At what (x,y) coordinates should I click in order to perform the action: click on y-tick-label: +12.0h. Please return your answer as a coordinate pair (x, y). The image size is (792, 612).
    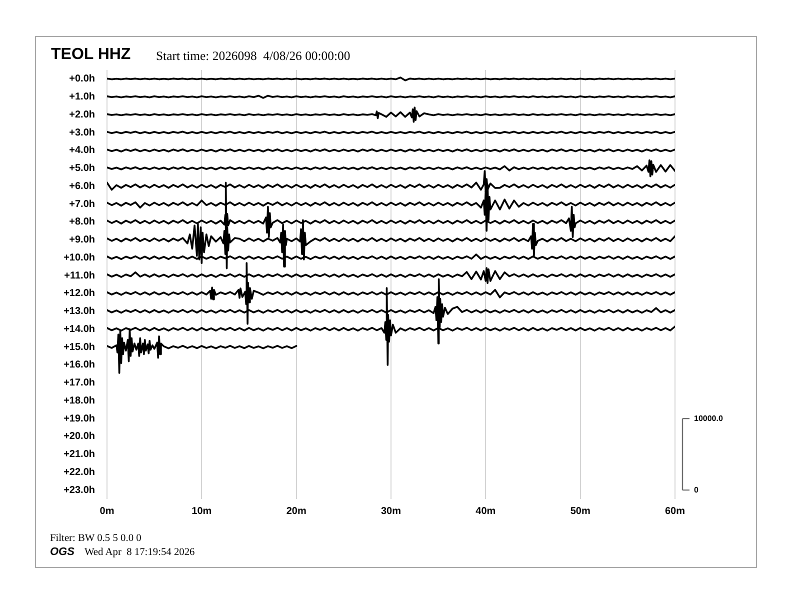
    Looking at the image, I should click on (79, 294).